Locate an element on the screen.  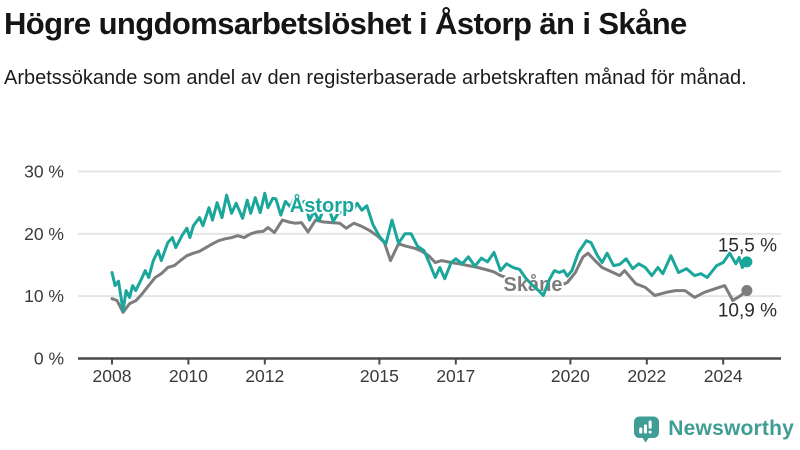
x-axis-label: 2010 is located at coordinates (188, 376).